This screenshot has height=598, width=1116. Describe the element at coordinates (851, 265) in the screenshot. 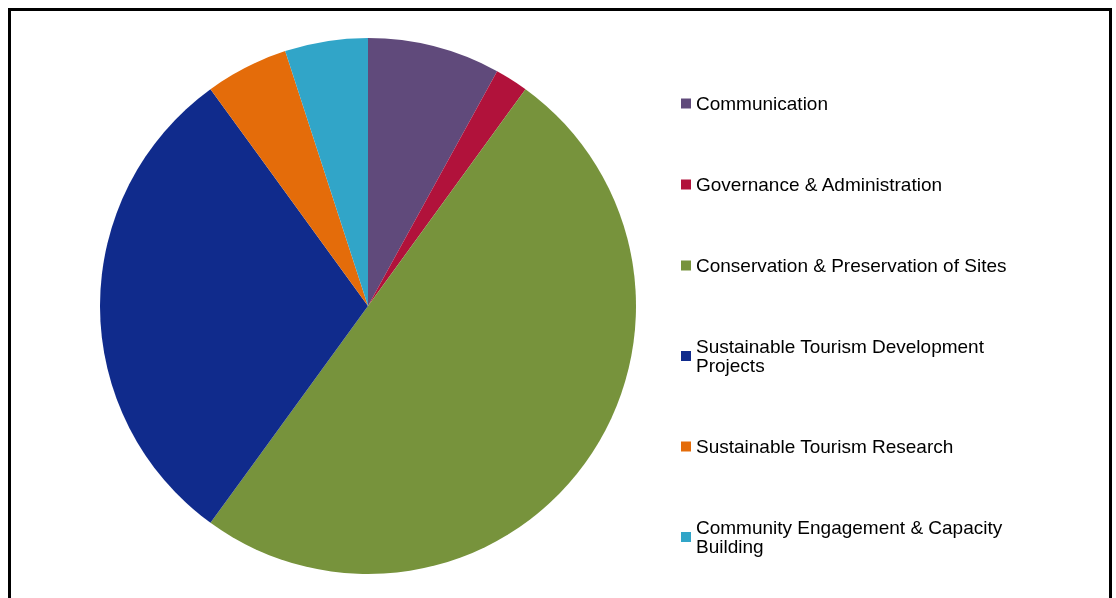

I see `legend-label: Conservation & Preservation of Sites` at that location.